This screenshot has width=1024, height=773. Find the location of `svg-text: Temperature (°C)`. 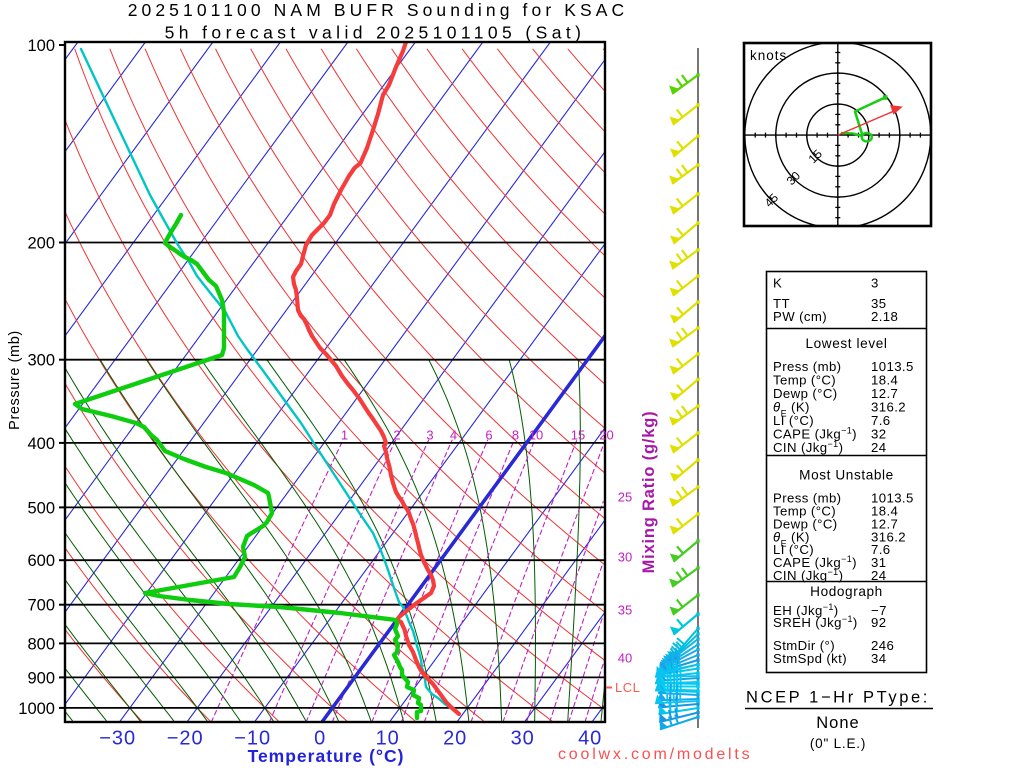

svg-text: Temperature (°C) is located at coordinates (326, 756).